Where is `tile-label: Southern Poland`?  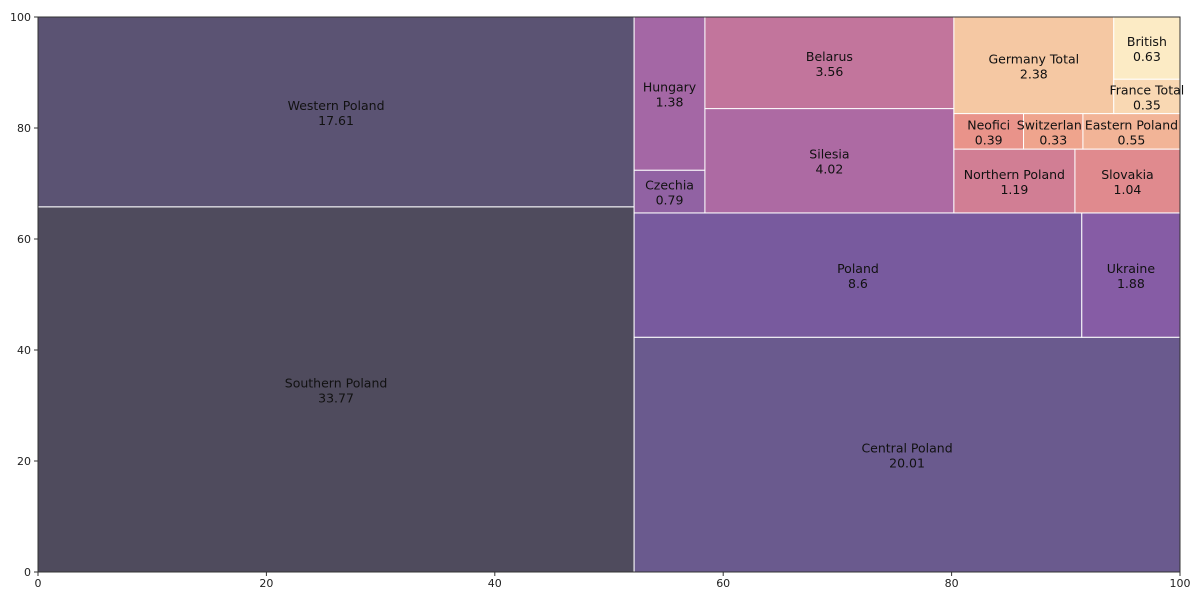
tile-label: Southern Poland is located at coordinates (336, 382).